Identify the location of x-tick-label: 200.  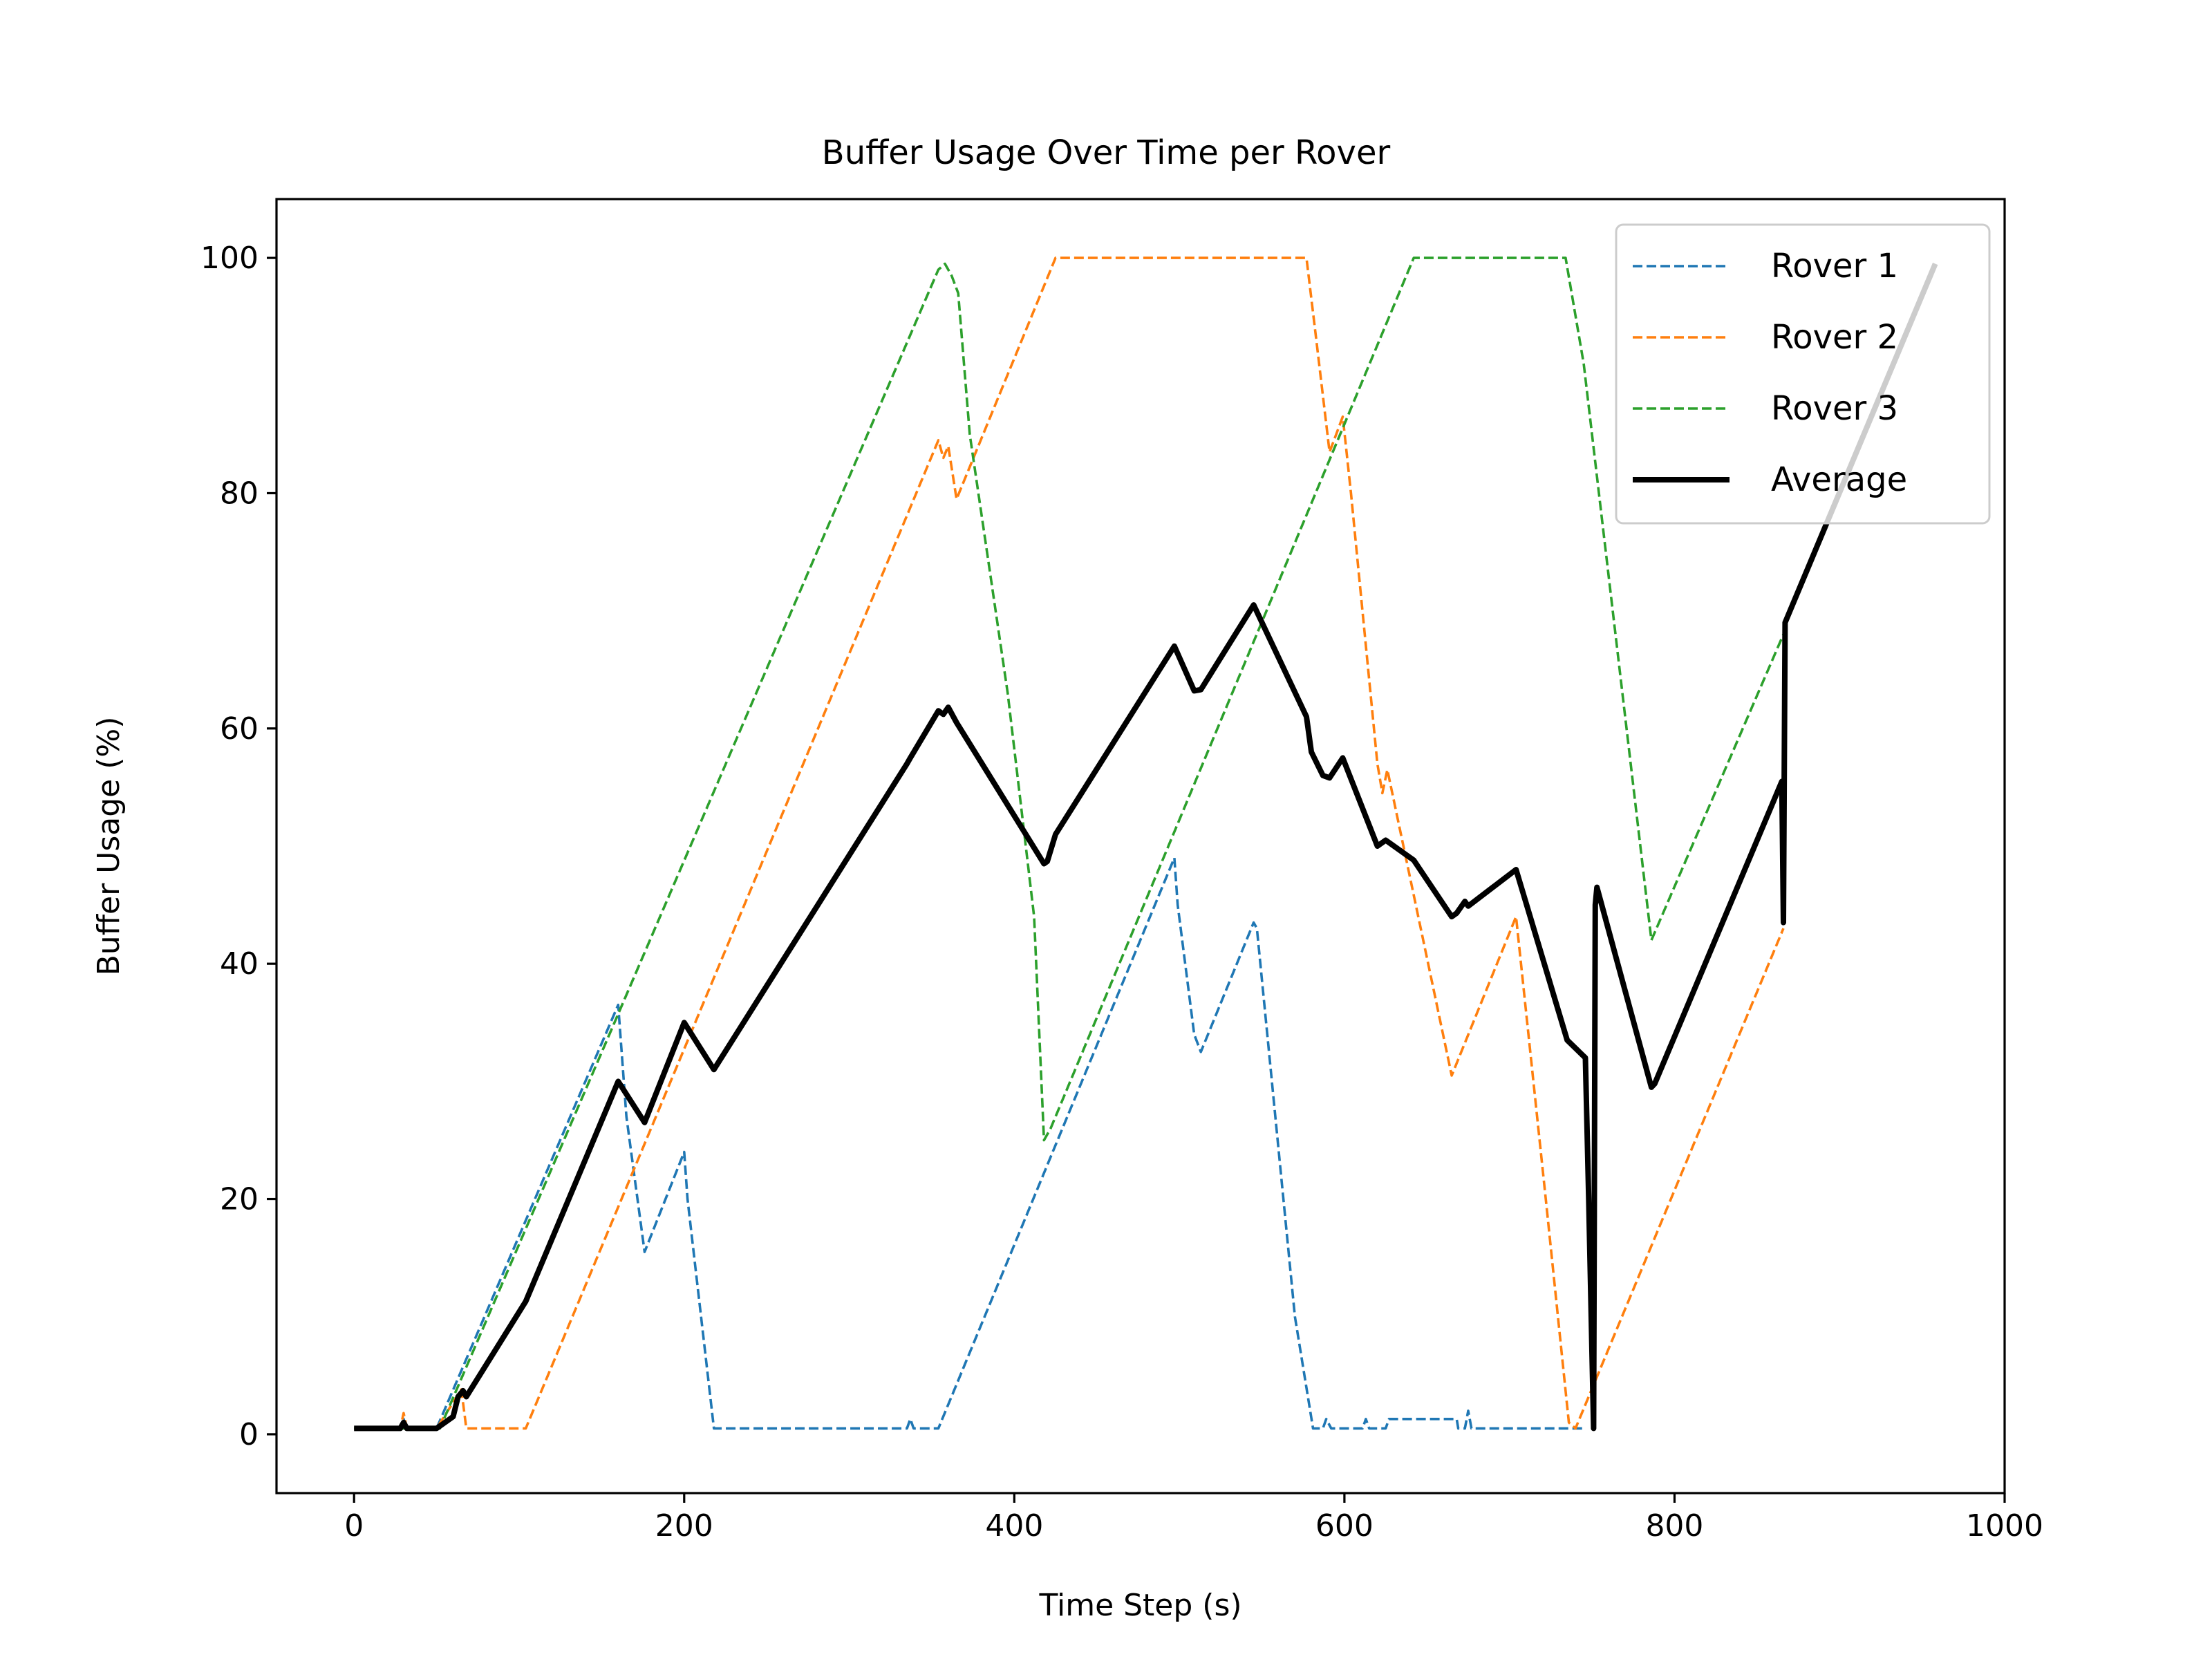
(684, 1526).